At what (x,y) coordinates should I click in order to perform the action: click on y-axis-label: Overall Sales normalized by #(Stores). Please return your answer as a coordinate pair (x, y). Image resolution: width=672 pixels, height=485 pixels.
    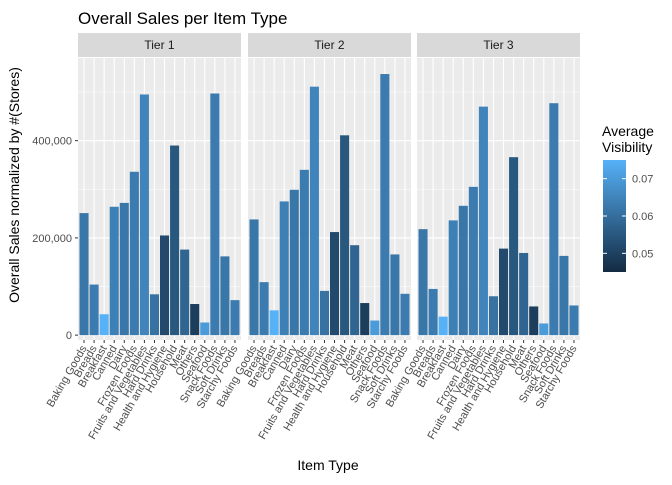
    Looking at the image, I should click on (14, 185).